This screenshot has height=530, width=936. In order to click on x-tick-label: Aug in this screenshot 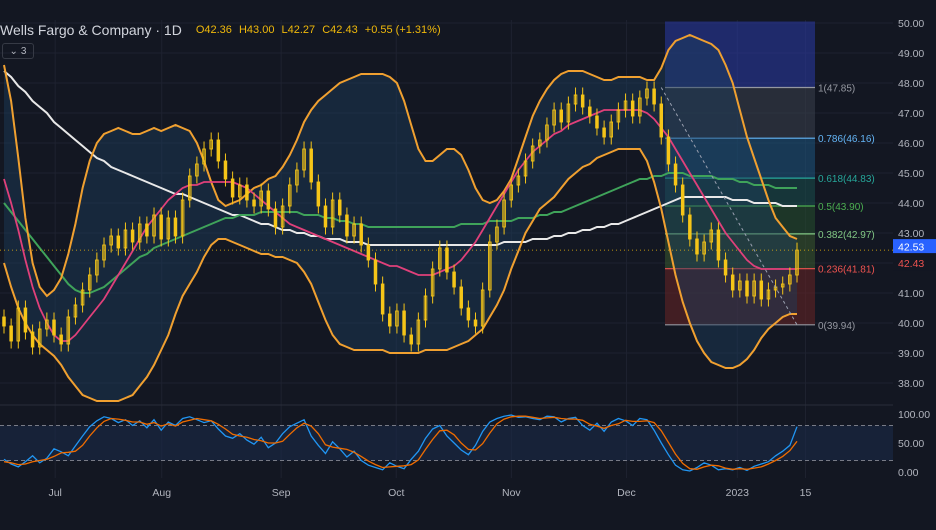, I will do `click(161, 493)`.